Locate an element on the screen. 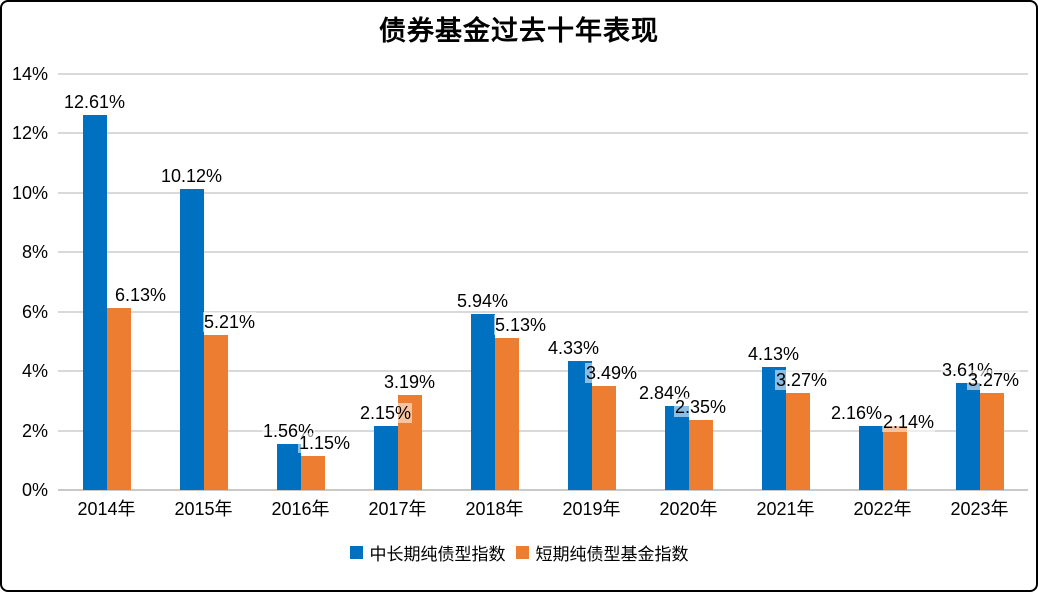 The image size is (1038, 592). bar-column: 3.19% is located at coordinates (409, 282).